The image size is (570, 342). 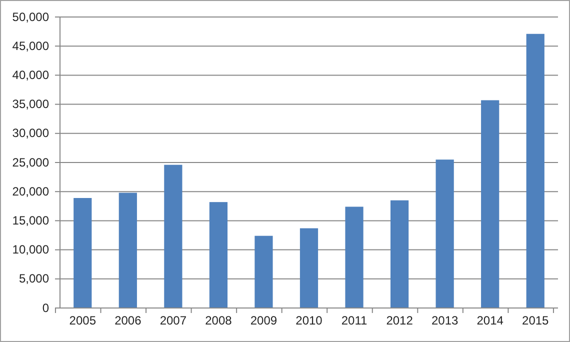 What do you see at coordinates (490, 321) in the screenshot?
I see `x-tick-label: 2014` at bounding box center [490, 321].